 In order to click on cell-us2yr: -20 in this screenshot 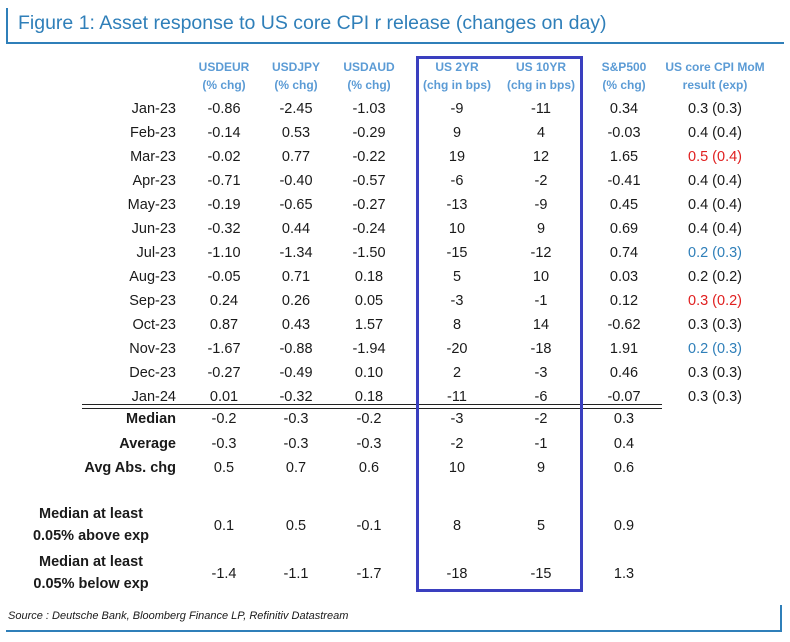, I will do `click(457, 349)`.